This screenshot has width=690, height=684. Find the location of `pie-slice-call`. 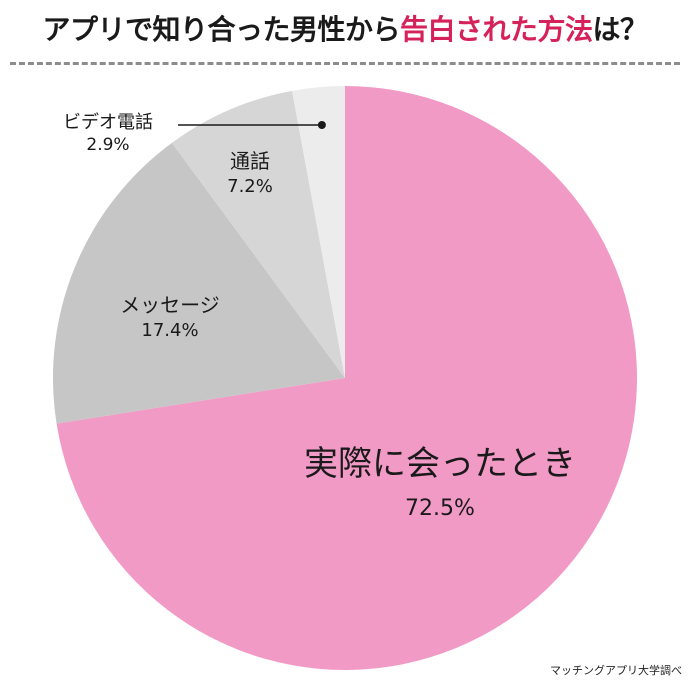

pie-slice-call is located at coordinates (258, 234).